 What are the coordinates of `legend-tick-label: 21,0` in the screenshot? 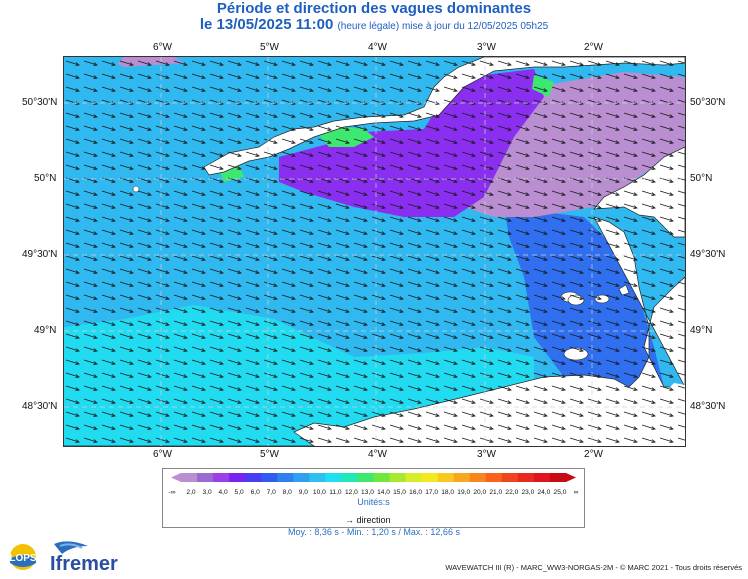 It's located at (495, 492).